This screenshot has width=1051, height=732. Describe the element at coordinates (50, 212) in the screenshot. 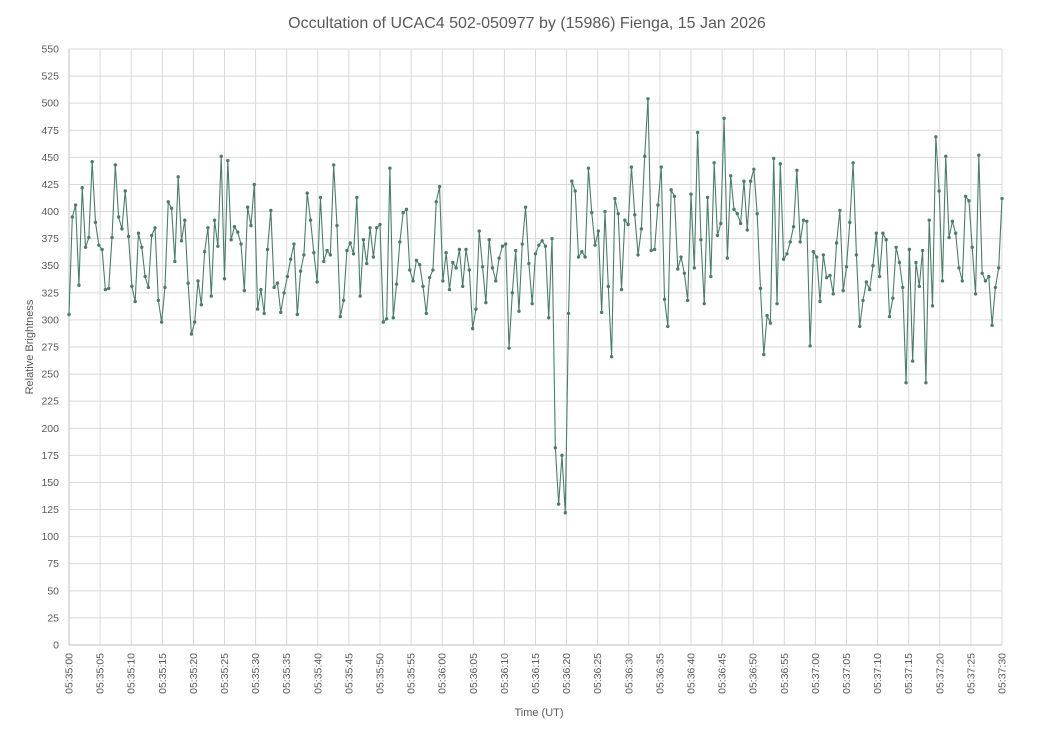

I see `y-tick-label: 400` at that location.